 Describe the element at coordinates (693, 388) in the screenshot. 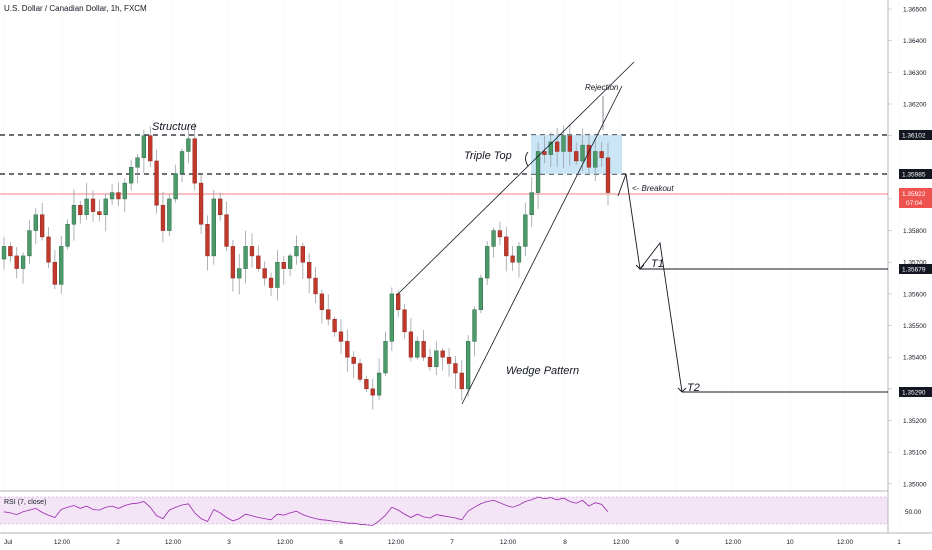

I see `t2-label: T2` at that location.